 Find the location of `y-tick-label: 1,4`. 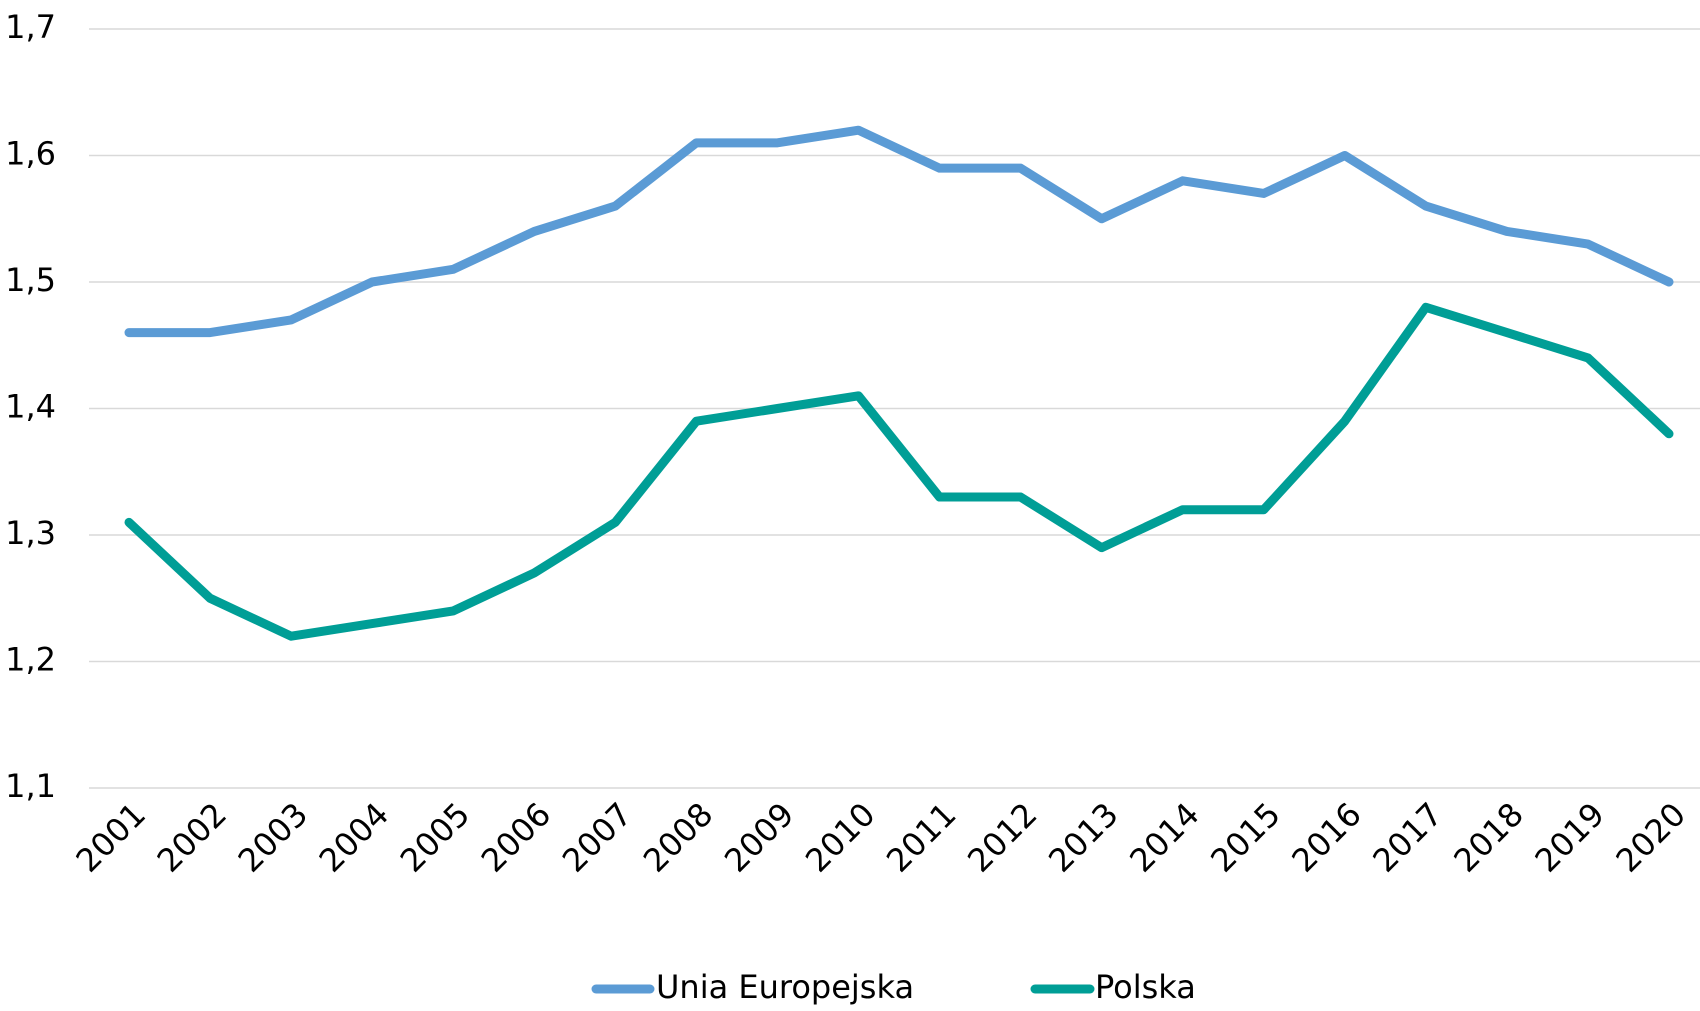

y-tick-label: 1,4 is located at coordinates (30, 407).